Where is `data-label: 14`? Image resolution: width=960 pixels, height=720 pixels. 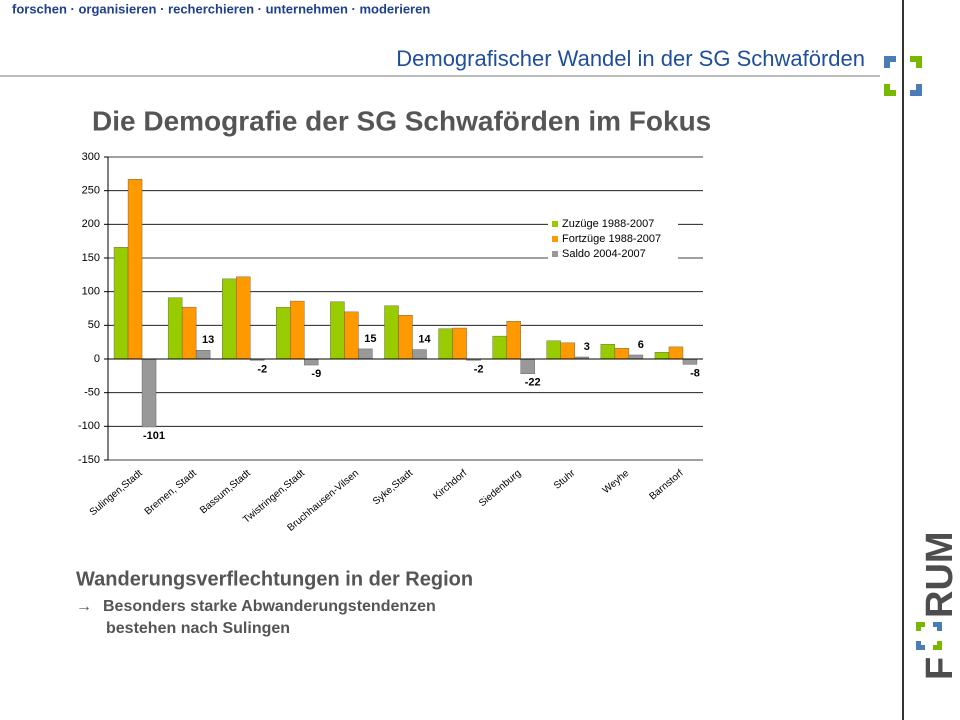
data-label: 14 is located at coordinates (424, 339).